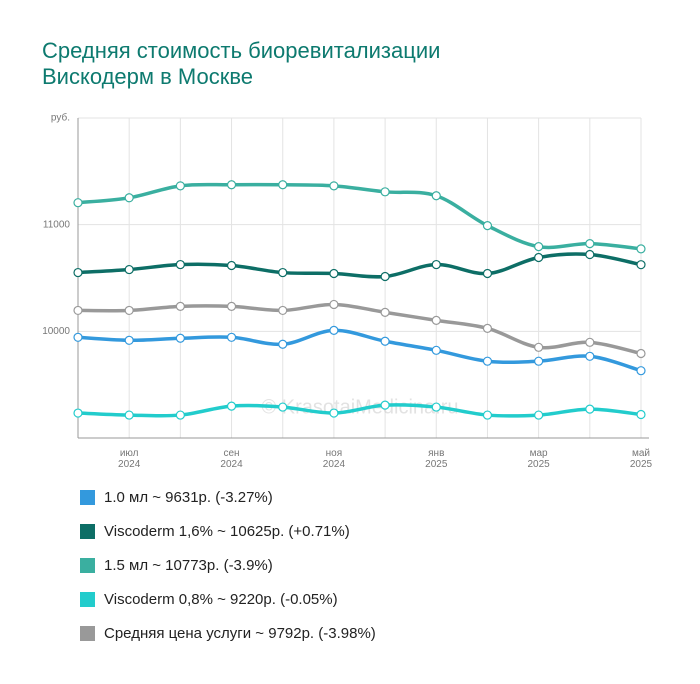  What do you see at coordinates (227, 531) in the screenshot?
I see `legend-label: Viscoderm 1,6% ~ 10625р. (+0.71%)` at bounding box center [227, 531].